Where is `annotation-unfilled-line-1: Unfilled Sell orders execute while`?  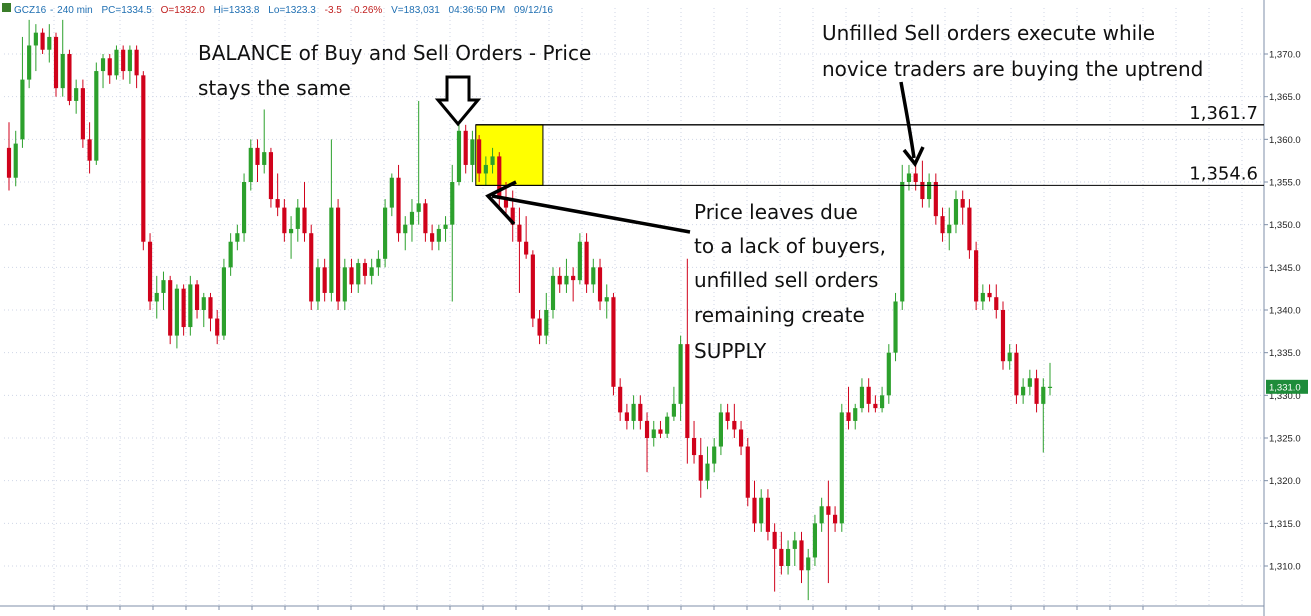
annotation-unfilled-line-1: Unfilled Sell orders execute while is located at coordinates (988, 33).